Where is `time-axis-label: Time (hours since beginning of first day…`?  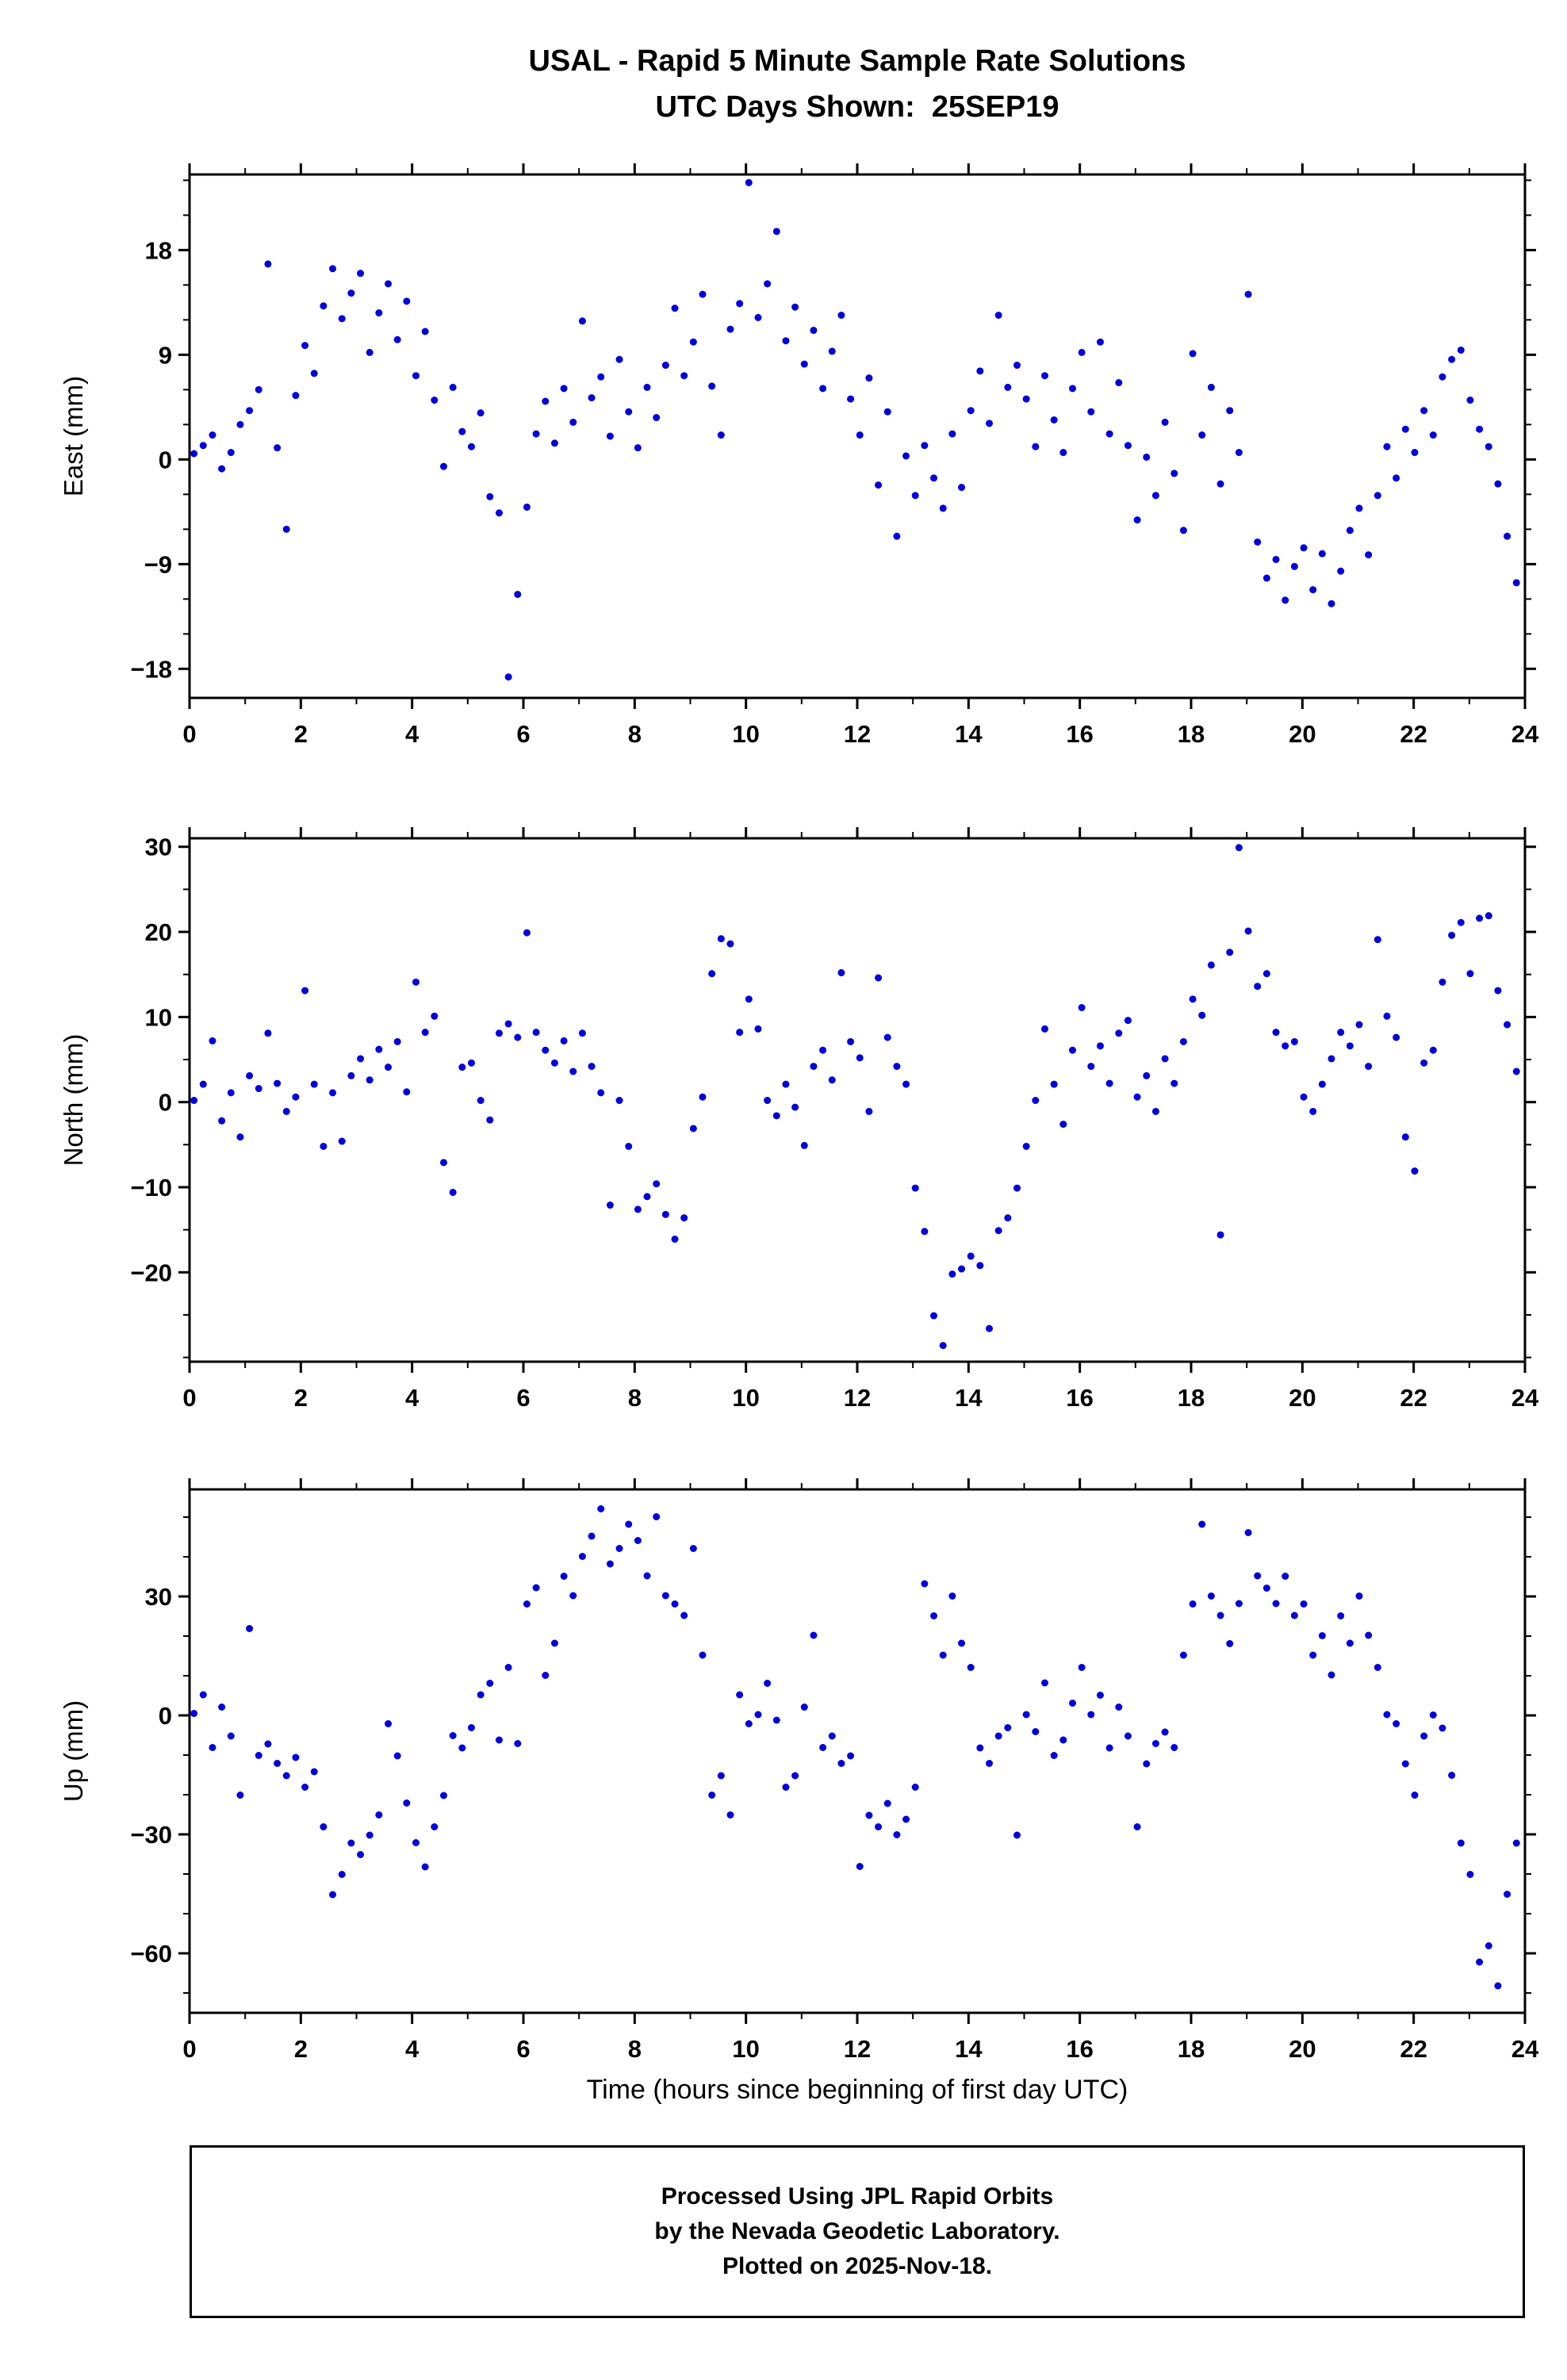 time-axis-label: Time (hours since beginning of first day… is located at coordinates (857, 2090).